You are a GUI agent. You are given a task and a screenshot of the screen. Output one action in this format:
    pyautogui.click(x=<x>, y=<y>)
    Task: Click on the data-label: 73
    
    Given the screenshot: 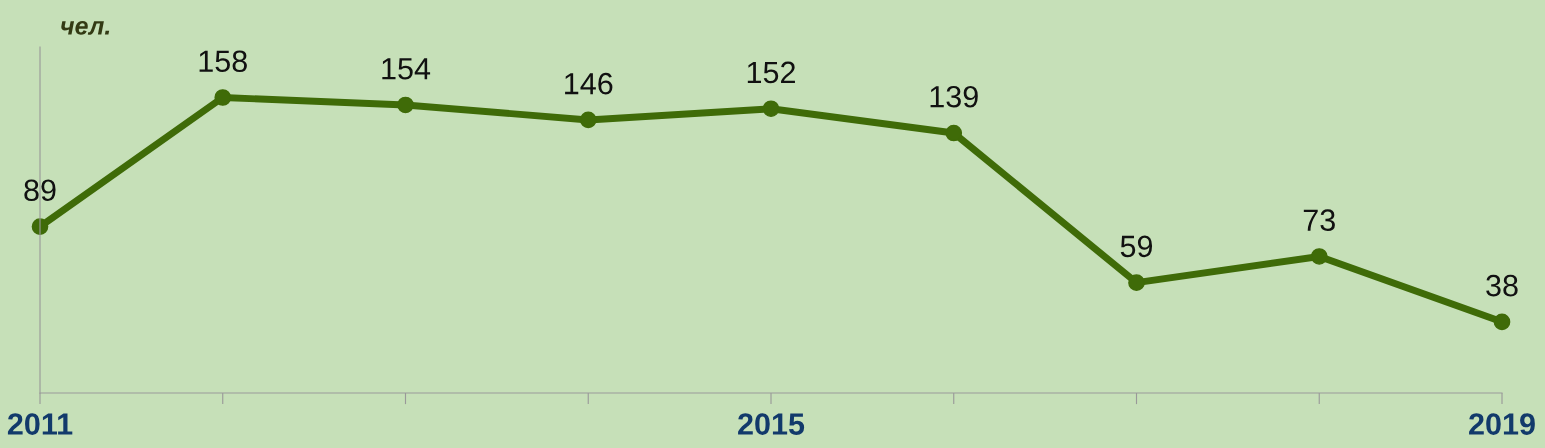 What is the action you would take?
    pyautogui.click(x=1319, y=220)
    